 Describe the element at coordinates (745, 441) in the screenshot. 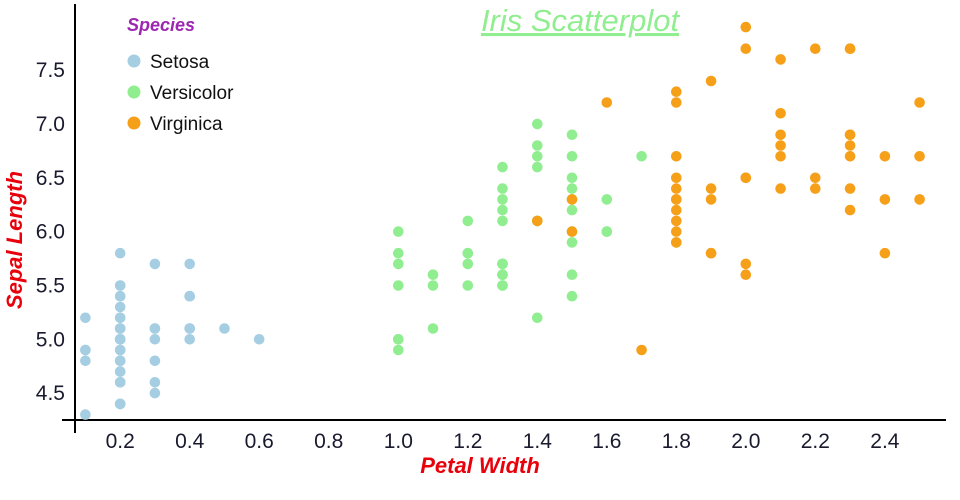

I see `x-tick-label: 2.0` at that location.